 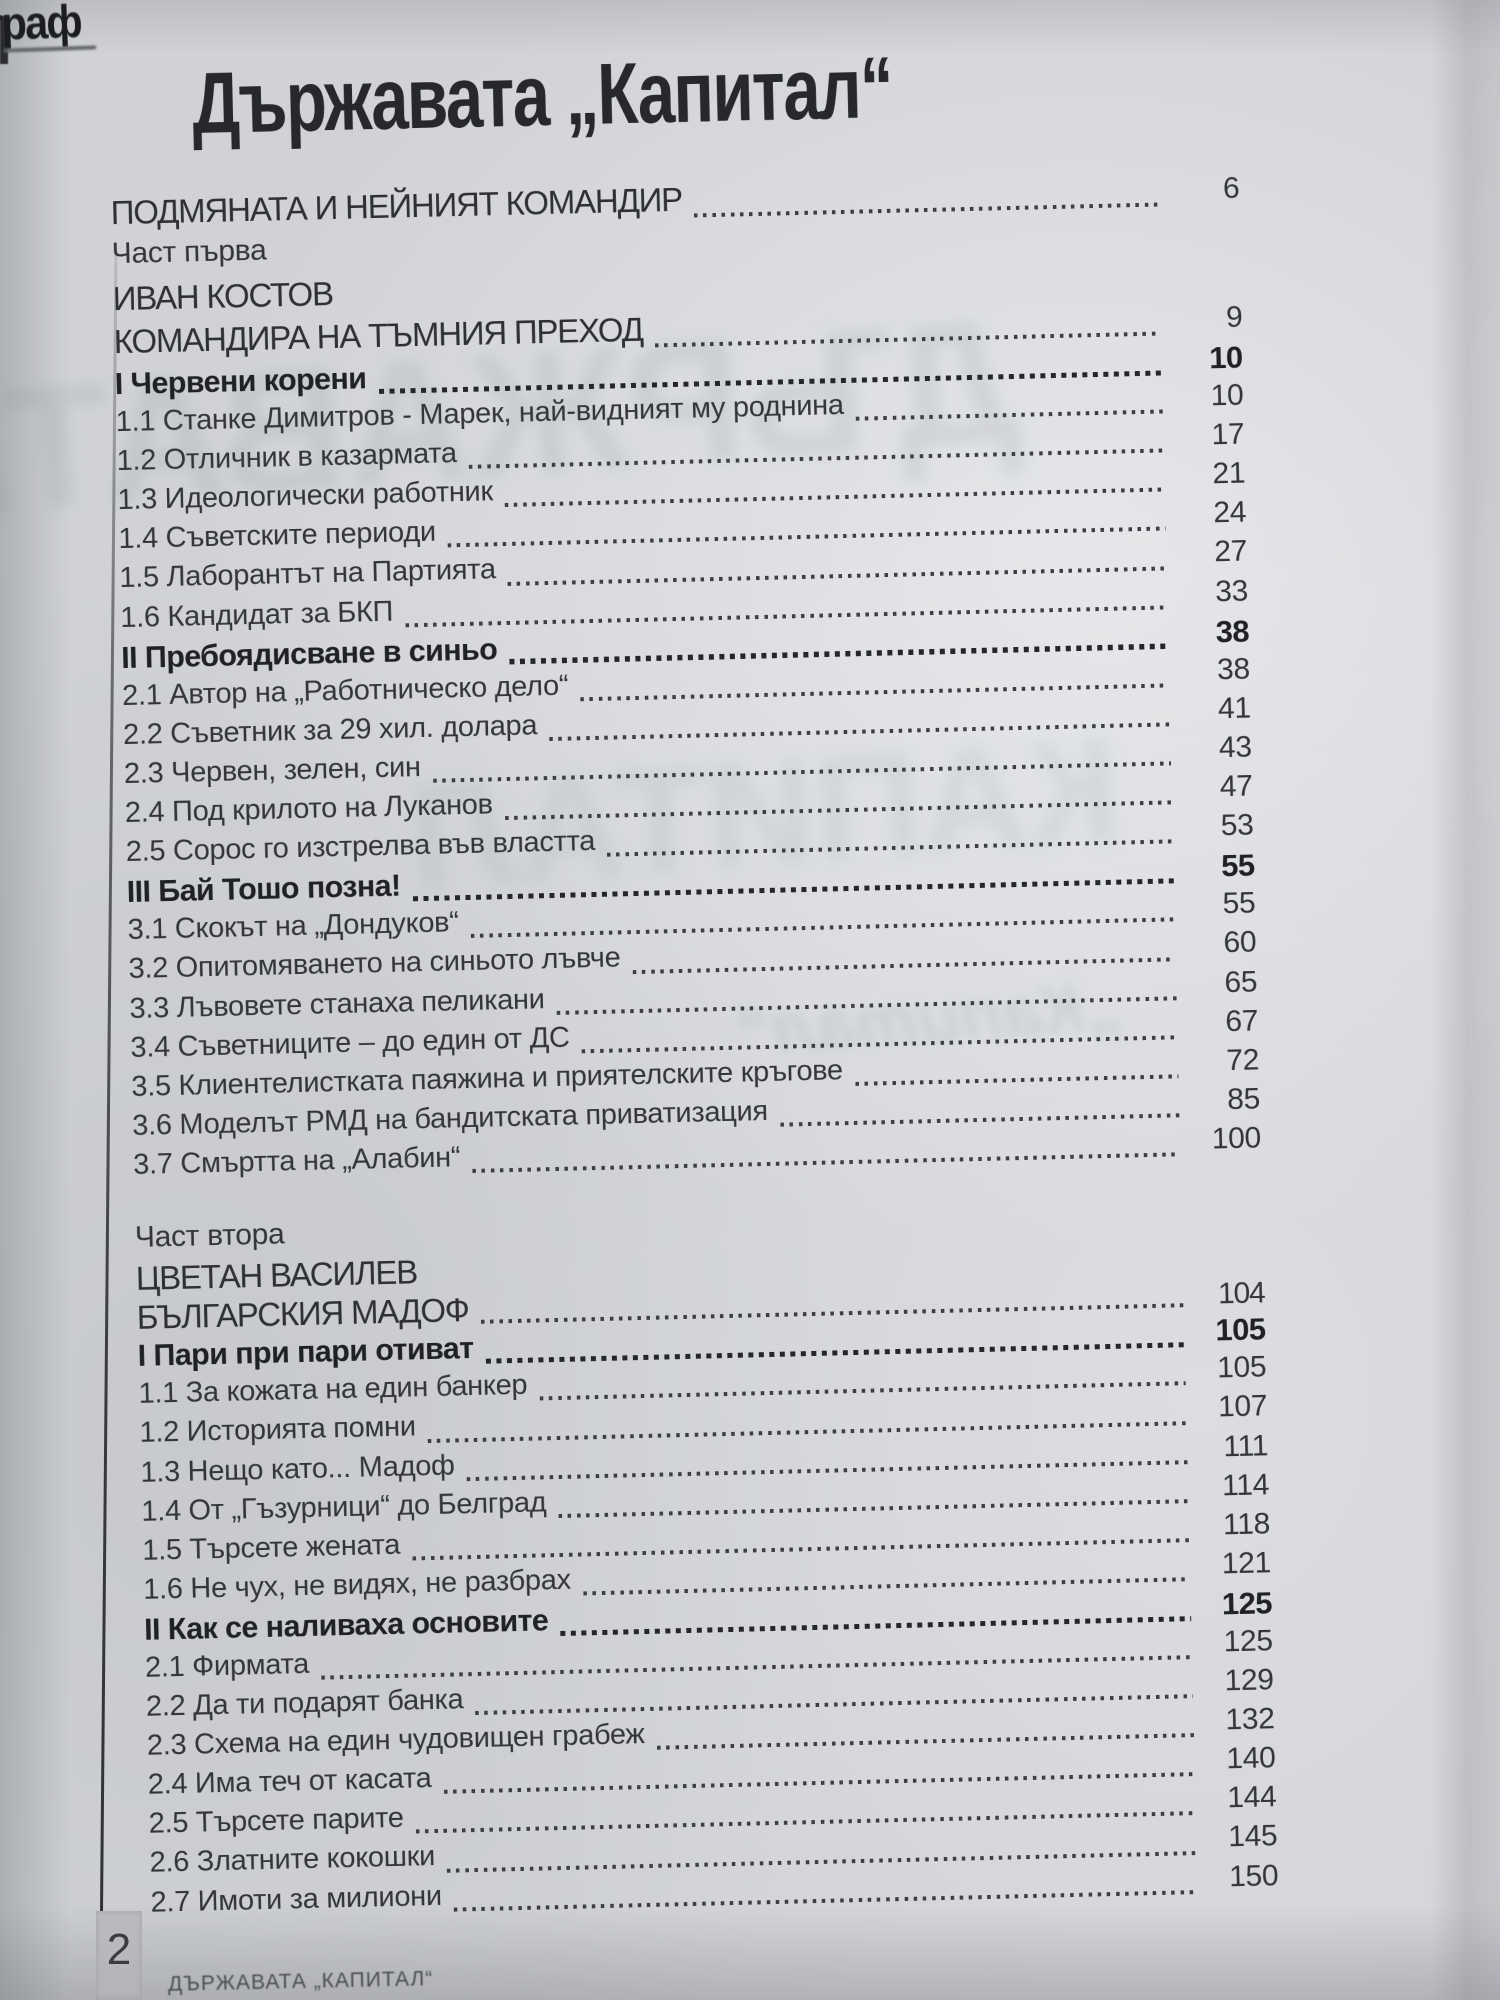 I want to click on toc-entry-label: 1.4 От „Гъзурници“ до Белград, so click(x=343, y=1506).